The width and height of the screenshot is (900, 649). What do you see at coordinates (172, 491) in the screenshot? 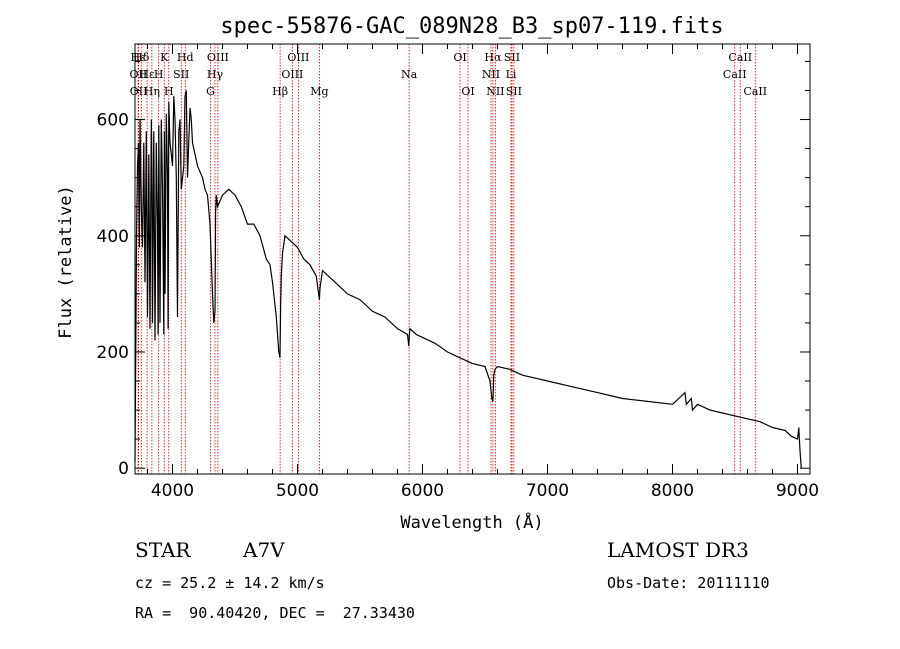
I see `x-tick-label: 4000` at bounding box center [172, 491].